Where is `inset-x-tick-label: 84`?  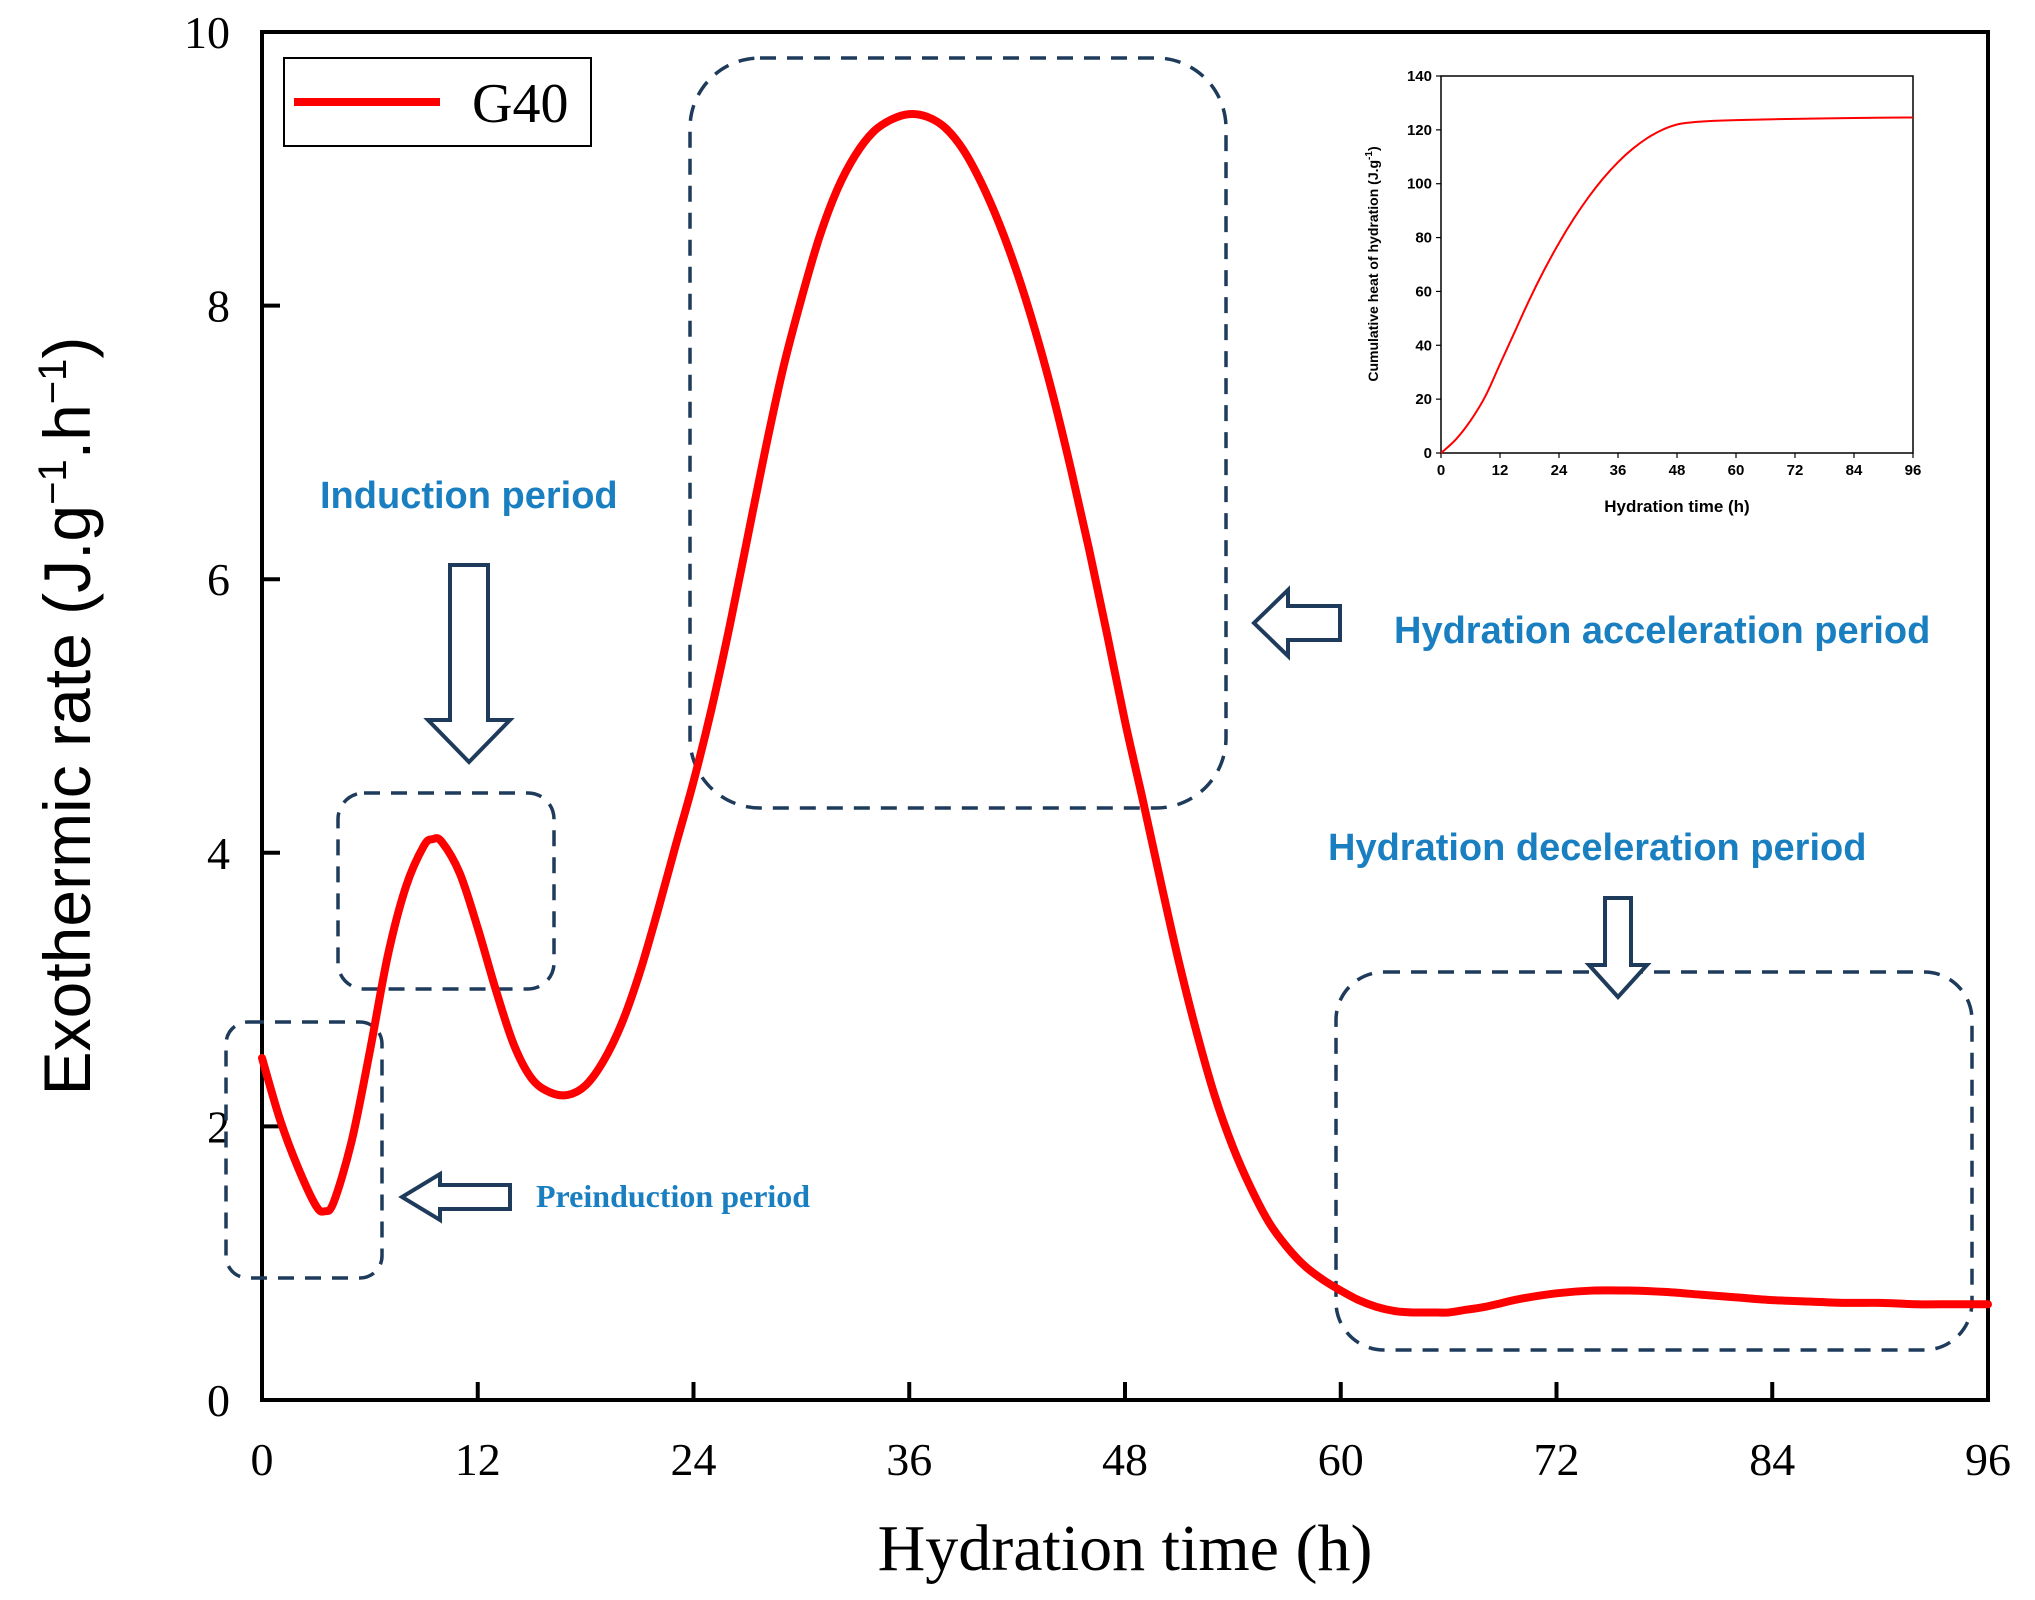
inset-x-tick-label: 84 is located at coordinates (1854, 470).